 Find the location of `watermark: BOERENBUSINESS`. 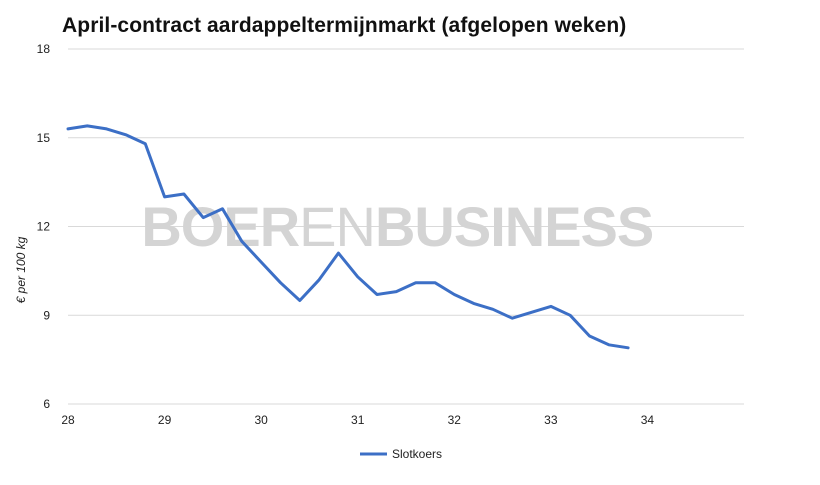

watermark: BOERENBUSINESS is located at coordinates (397, 226).